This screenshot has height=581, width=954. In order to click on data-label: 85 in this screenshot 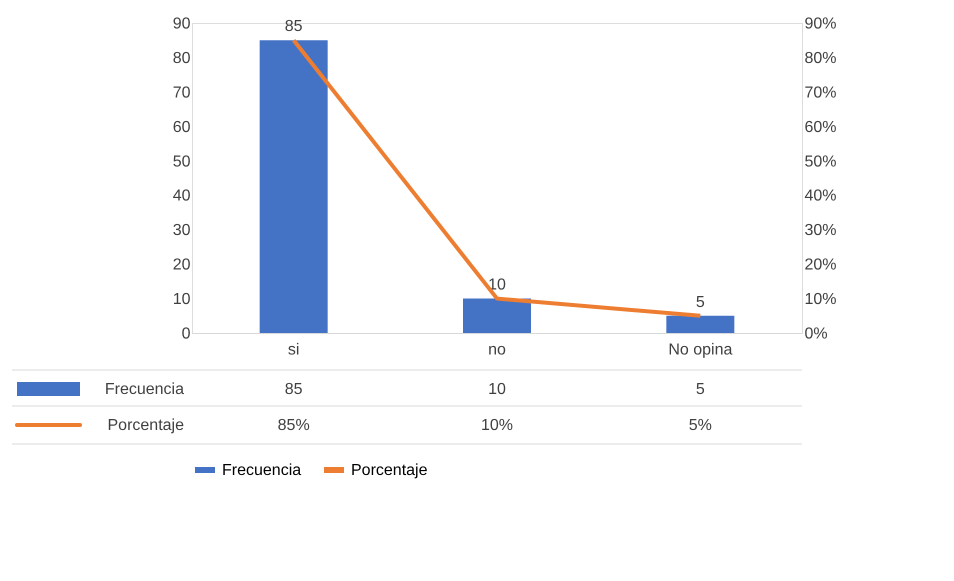, I will do `click(293, 389)`.